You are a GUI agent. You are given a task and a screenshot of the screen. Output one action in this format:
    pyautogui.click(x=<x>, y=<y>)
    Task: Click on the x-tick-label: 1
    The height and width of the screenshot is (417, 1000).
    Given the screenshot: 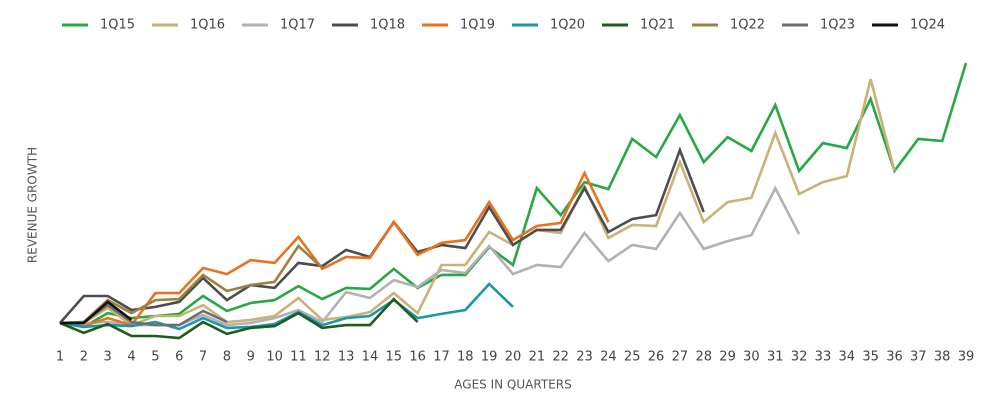 What is the action you would take?
    pyautogui.click(x=60, y=357)
    